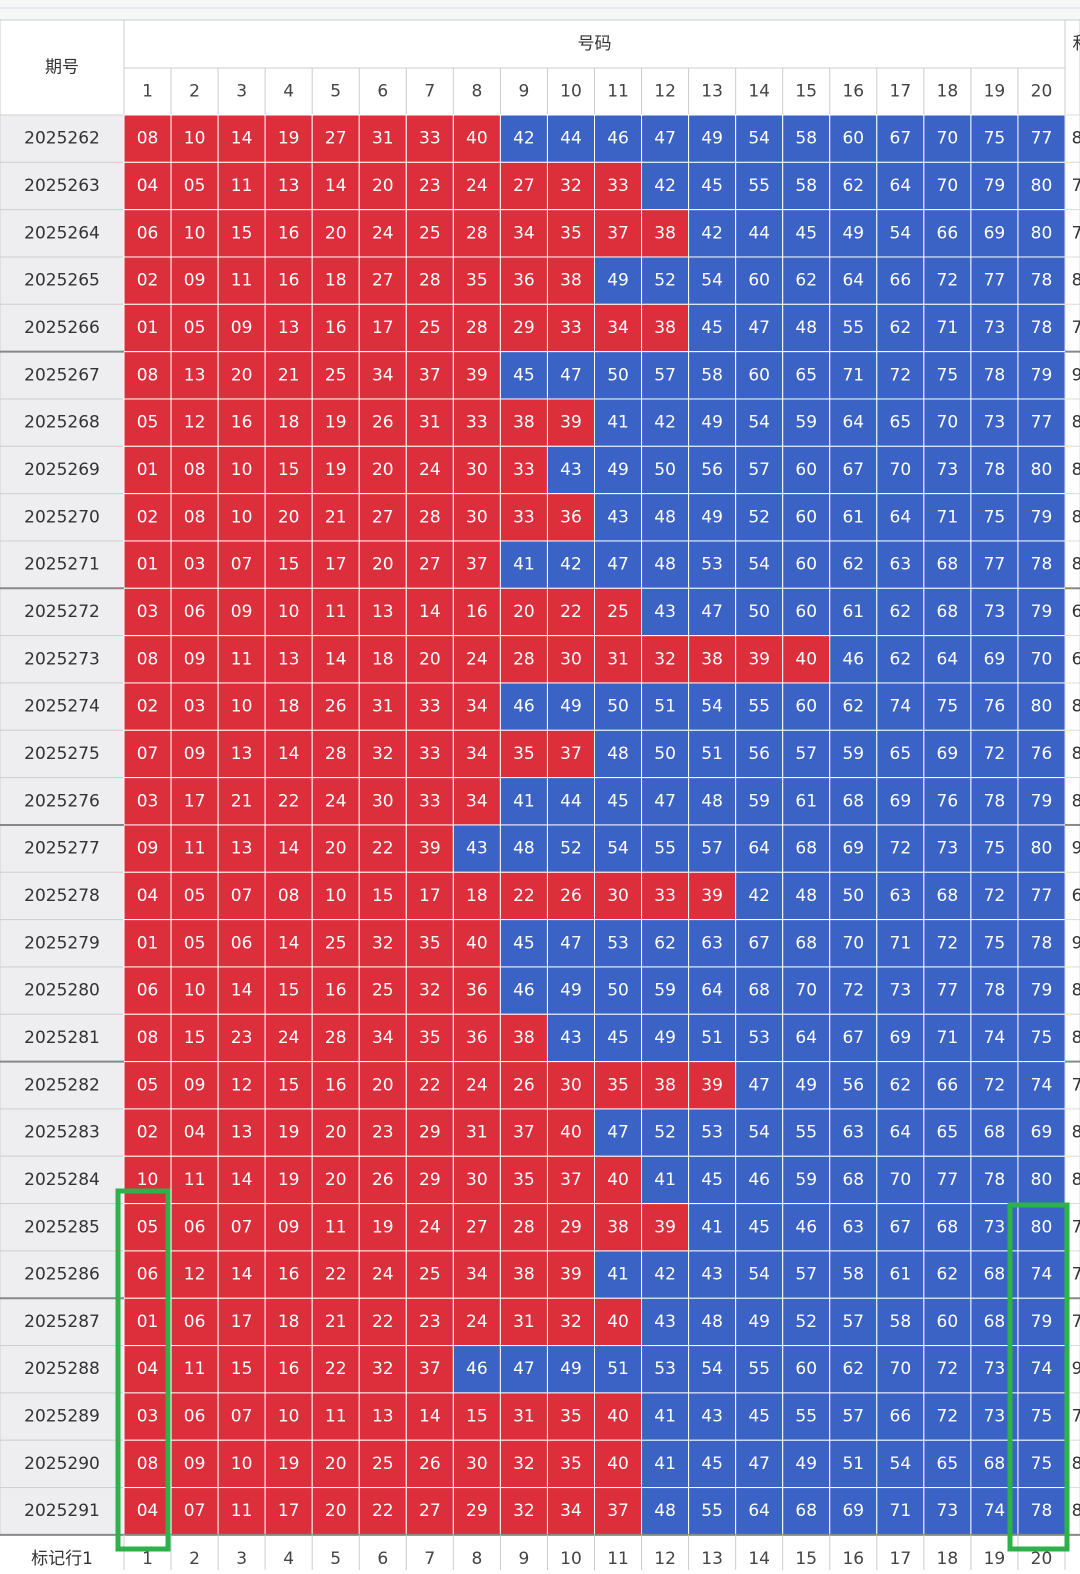 The image size is (1080, 1574). What do you see at coordinates (1076, 659) in the screenshot?
I see `extra-value: 6` at bounding box center [1076, 659].